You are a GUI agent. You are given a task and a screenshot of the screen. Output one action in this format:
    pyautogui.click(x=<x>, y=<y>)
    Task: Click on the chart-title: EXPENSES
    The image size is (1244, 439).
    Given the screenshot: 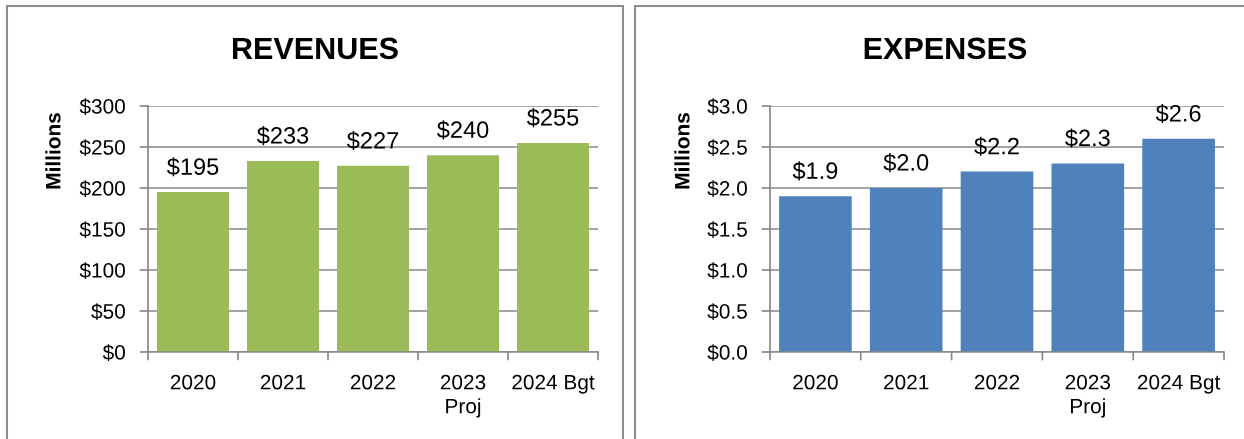 What is the action you would take?
    pyautogui.click(x=945, y=48)
    